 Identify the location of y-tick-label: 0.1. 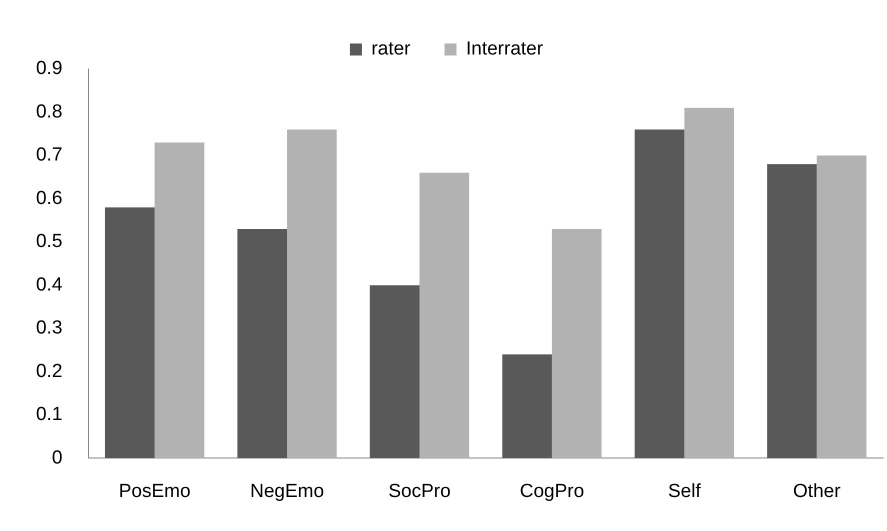
(49, 415).